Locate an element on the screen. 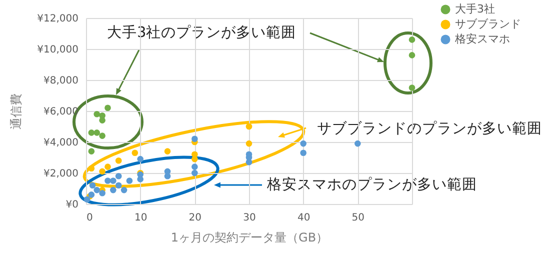  y-tick-label: ¥8,000 is located at coordinates (61, 81).